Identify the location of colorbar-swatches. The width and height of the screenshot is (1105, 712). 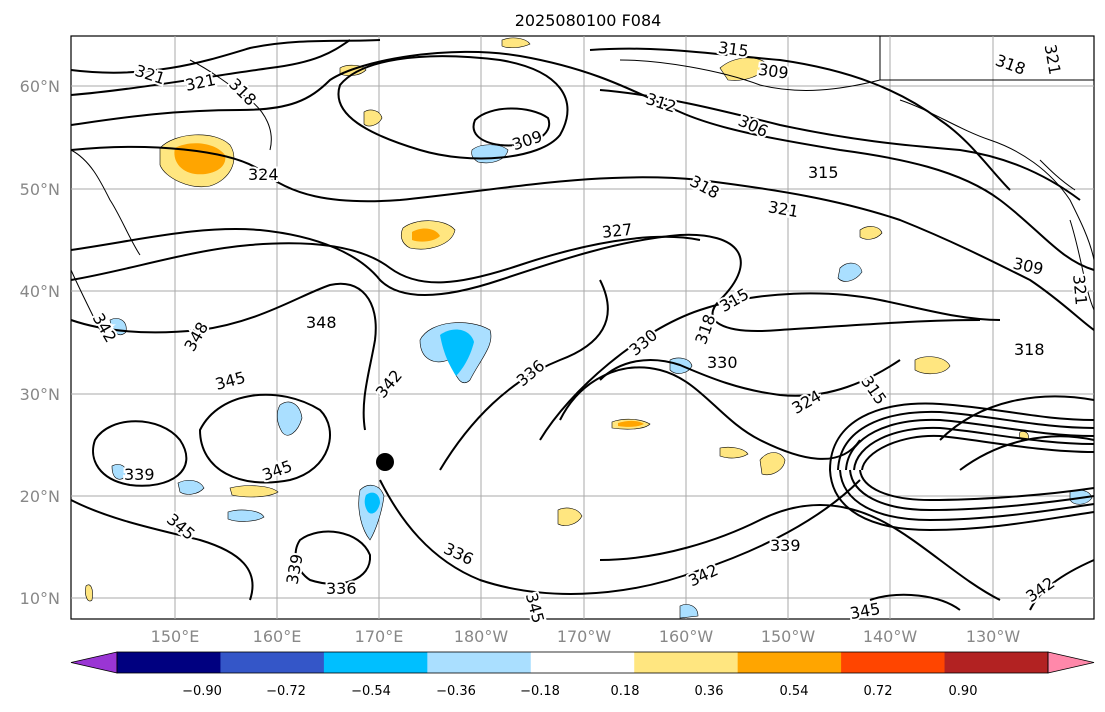
(582, 662).